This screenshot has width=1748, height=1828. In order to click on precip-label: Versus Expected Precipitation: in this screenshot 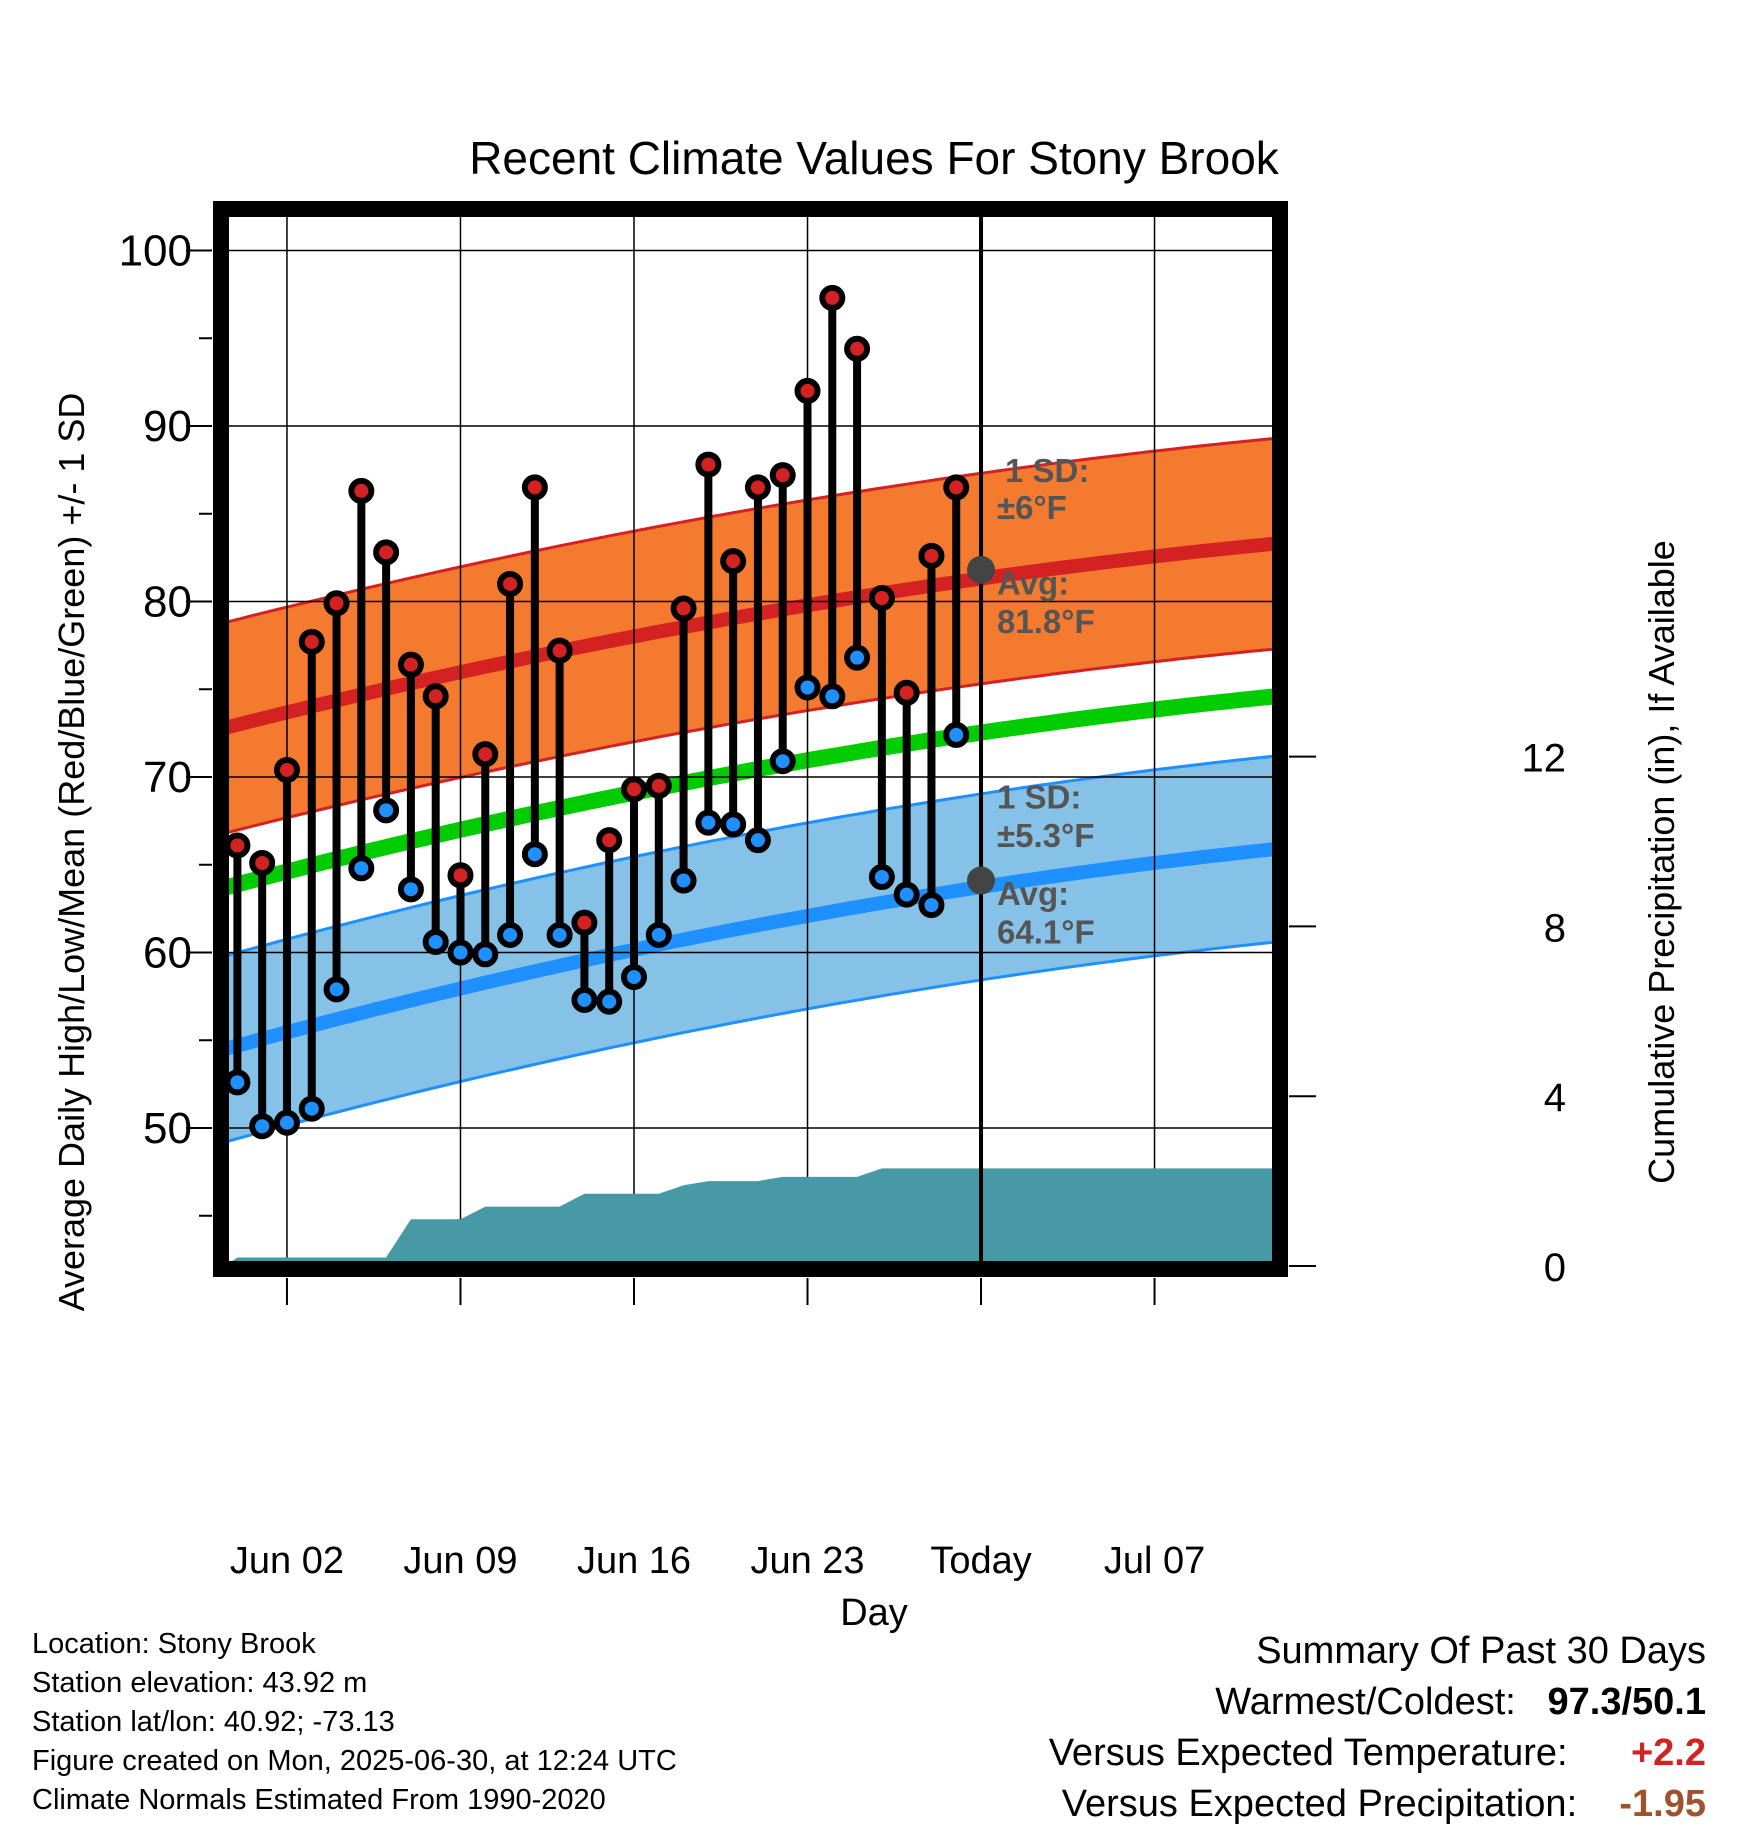, I will do `click(1319, 1804)`.